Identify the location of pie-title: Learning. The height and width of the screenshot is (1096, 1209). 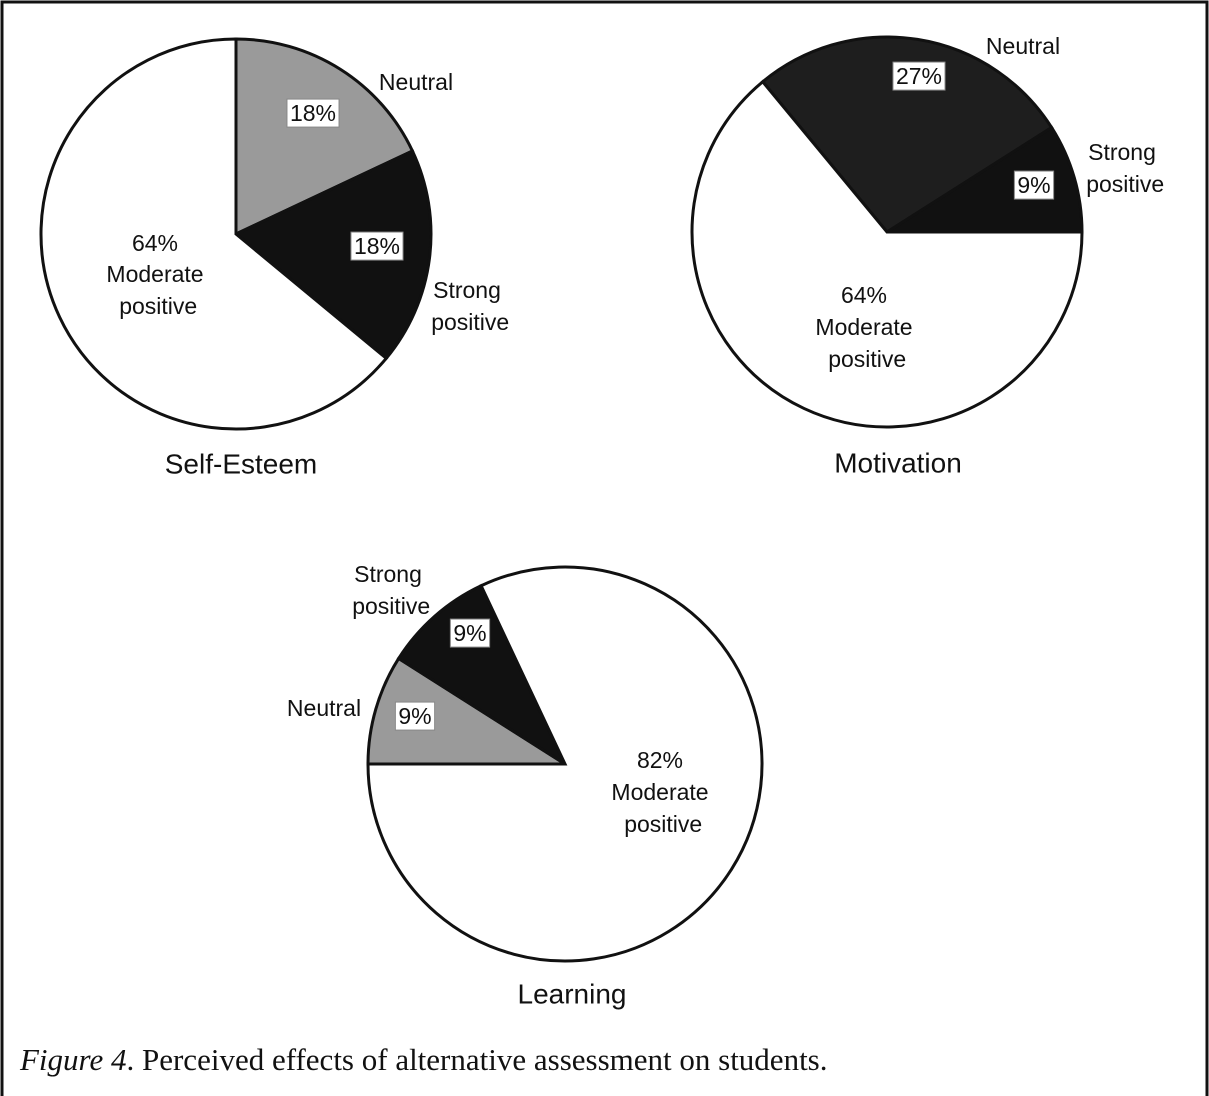
(572, 993).